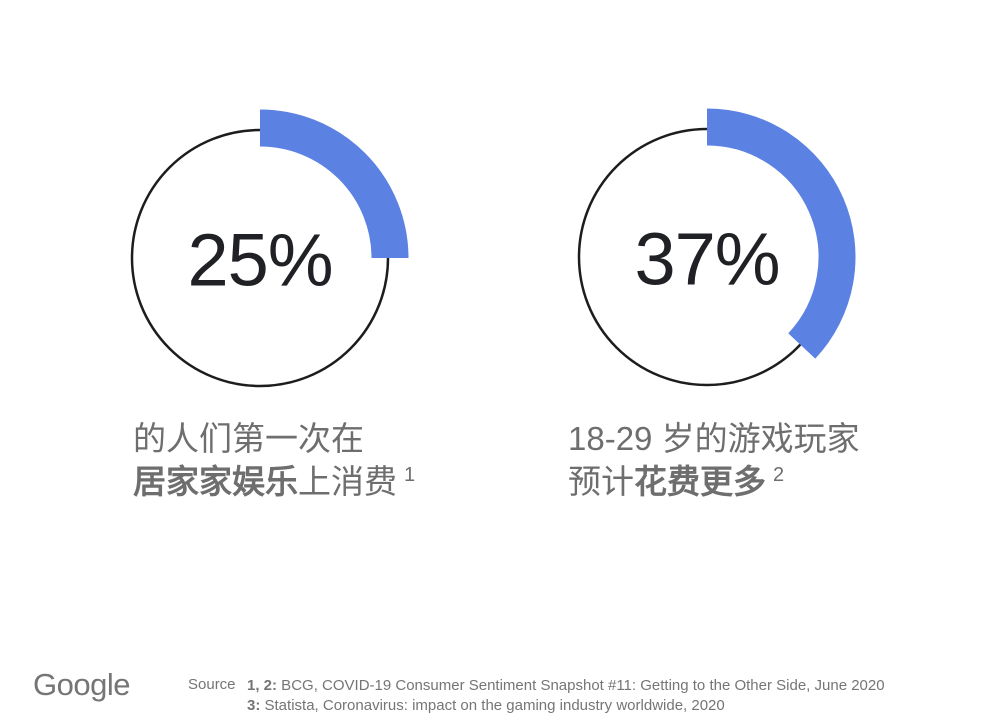 This screenshot has width=1002, height=728. Describe the element at coordinates (347, 481) in the screenshot. I see `caption-line2-rest: 上消费` at that location.